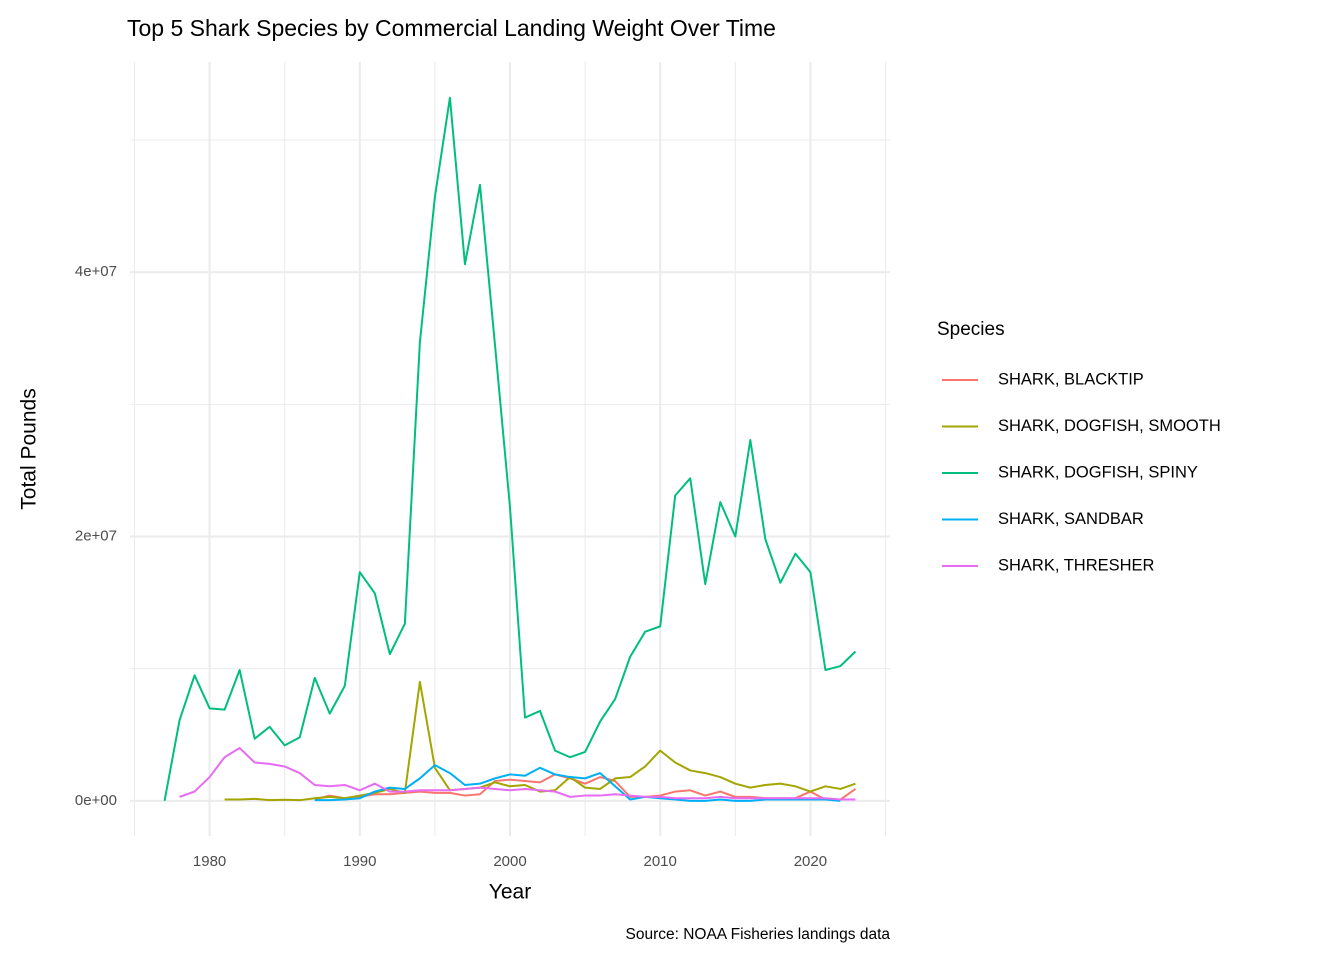 The width and height of the screenshot is (1344, 960). I want to click on x-tick-label: 2010, so click(660, 861).